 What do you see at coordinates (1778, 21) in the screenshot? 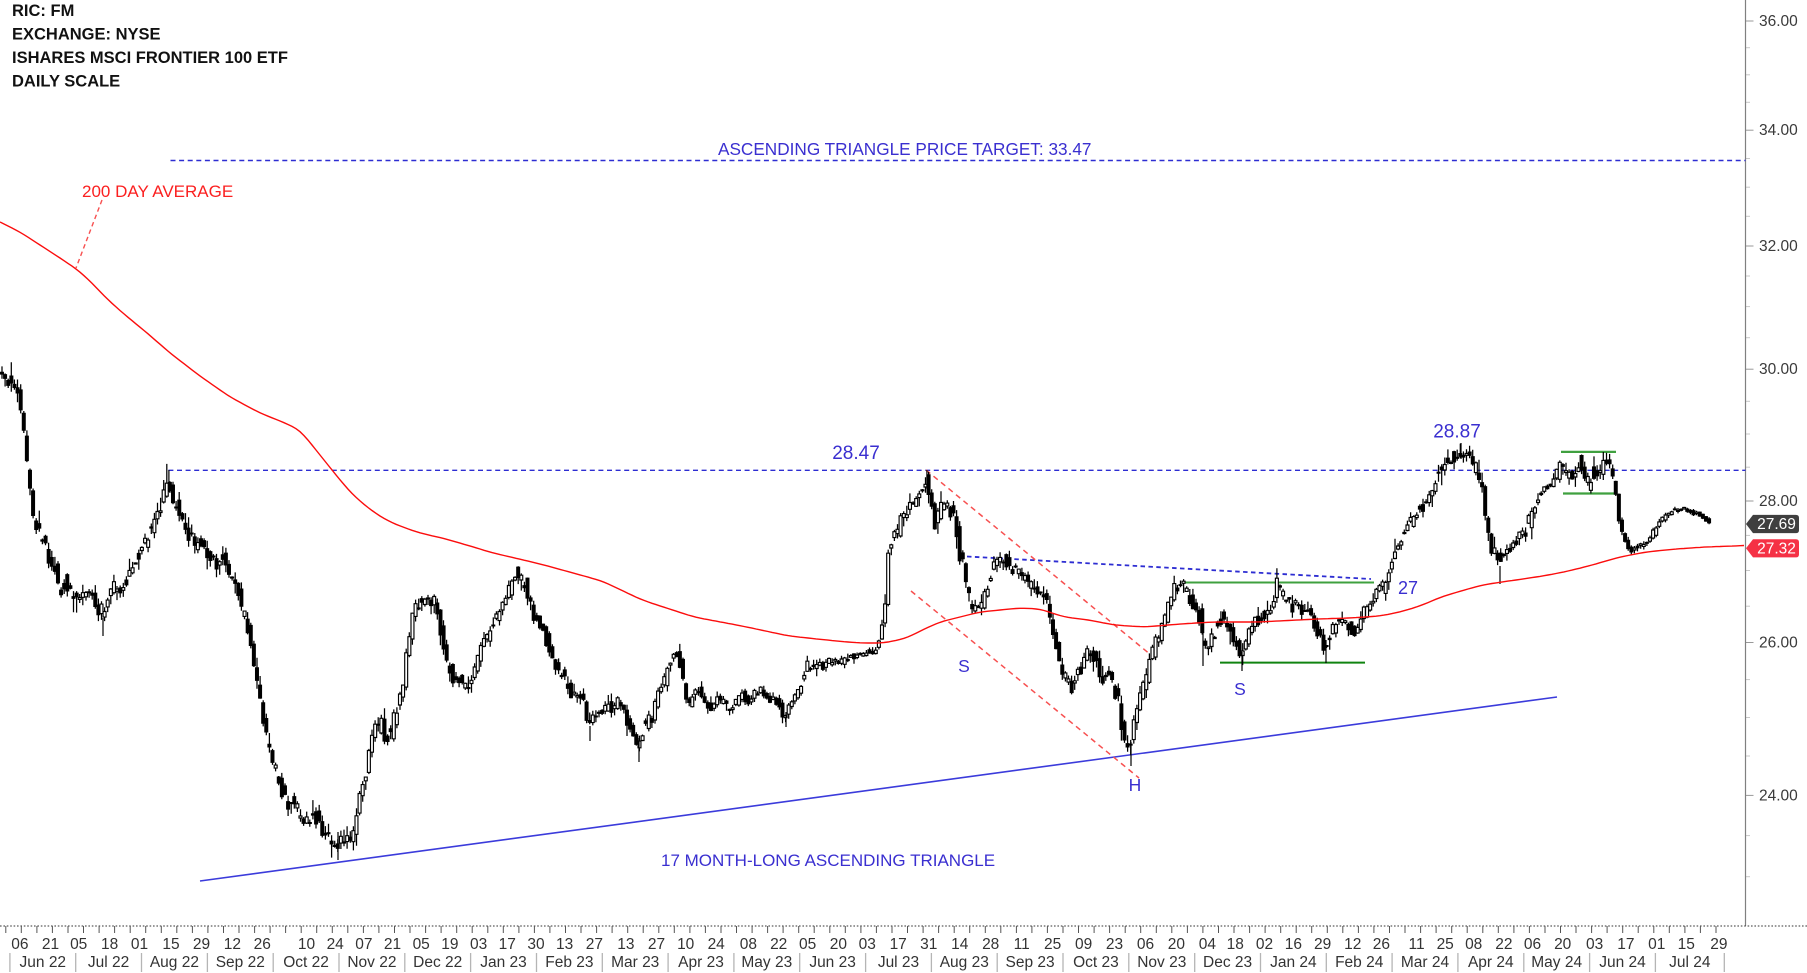
I see `svg-text: 36.00` at bounding box center [1778, 21].